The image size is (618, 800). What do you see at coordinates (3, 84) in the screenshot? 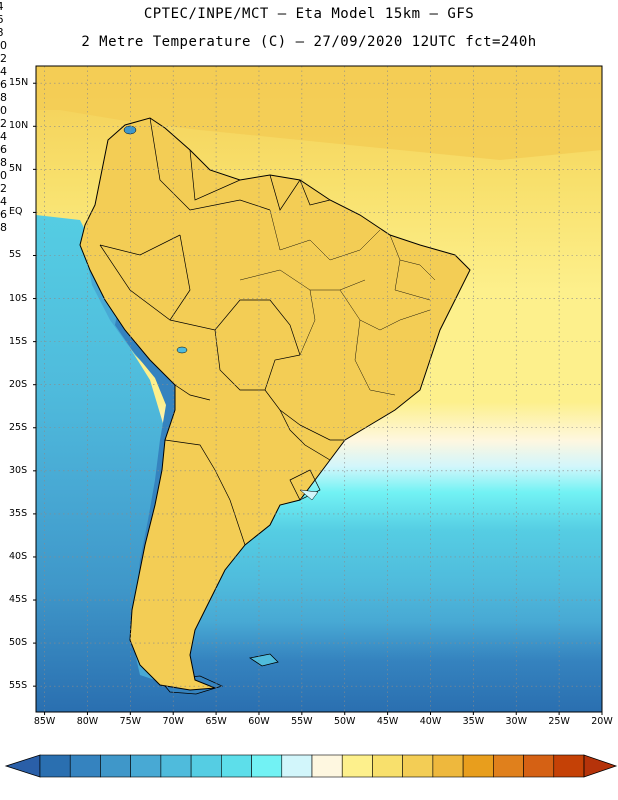
I see `colorbar-tick-label: 16` at bounding box center [3, 84].